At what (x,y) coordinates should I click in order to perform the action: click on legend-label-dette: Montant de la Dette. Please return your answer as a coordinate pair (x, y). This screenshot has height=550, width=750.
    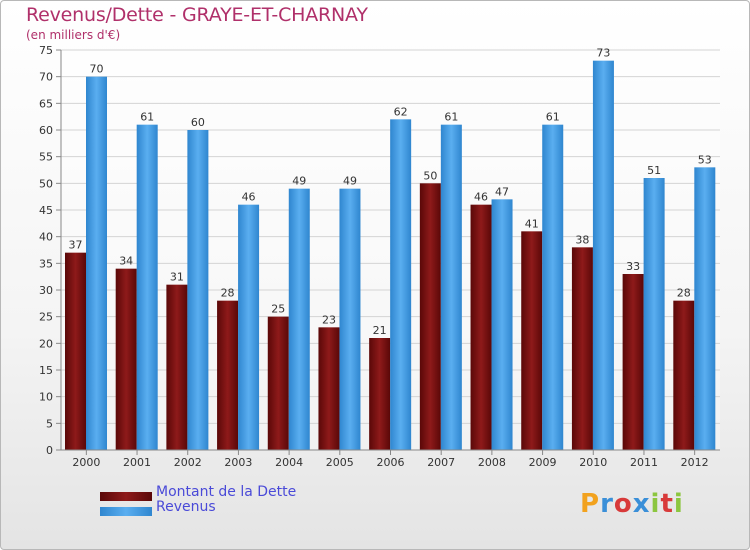
    Looking at the image, I should click on (226, 492).